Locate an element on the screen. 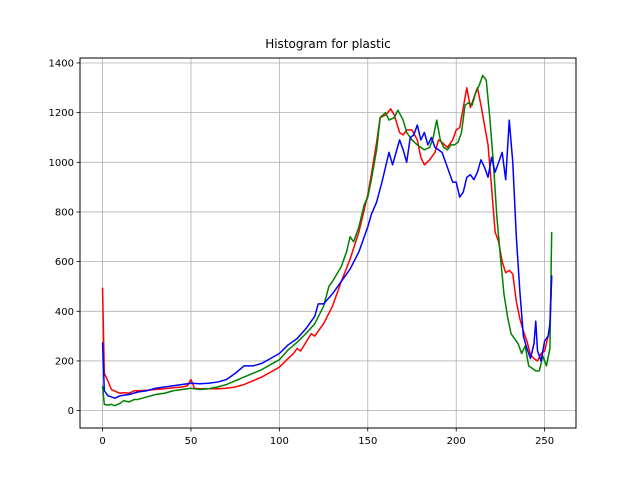 The image size is (640, 480). chart-title: Histogram for plastic is located at coordinates (328, 44).